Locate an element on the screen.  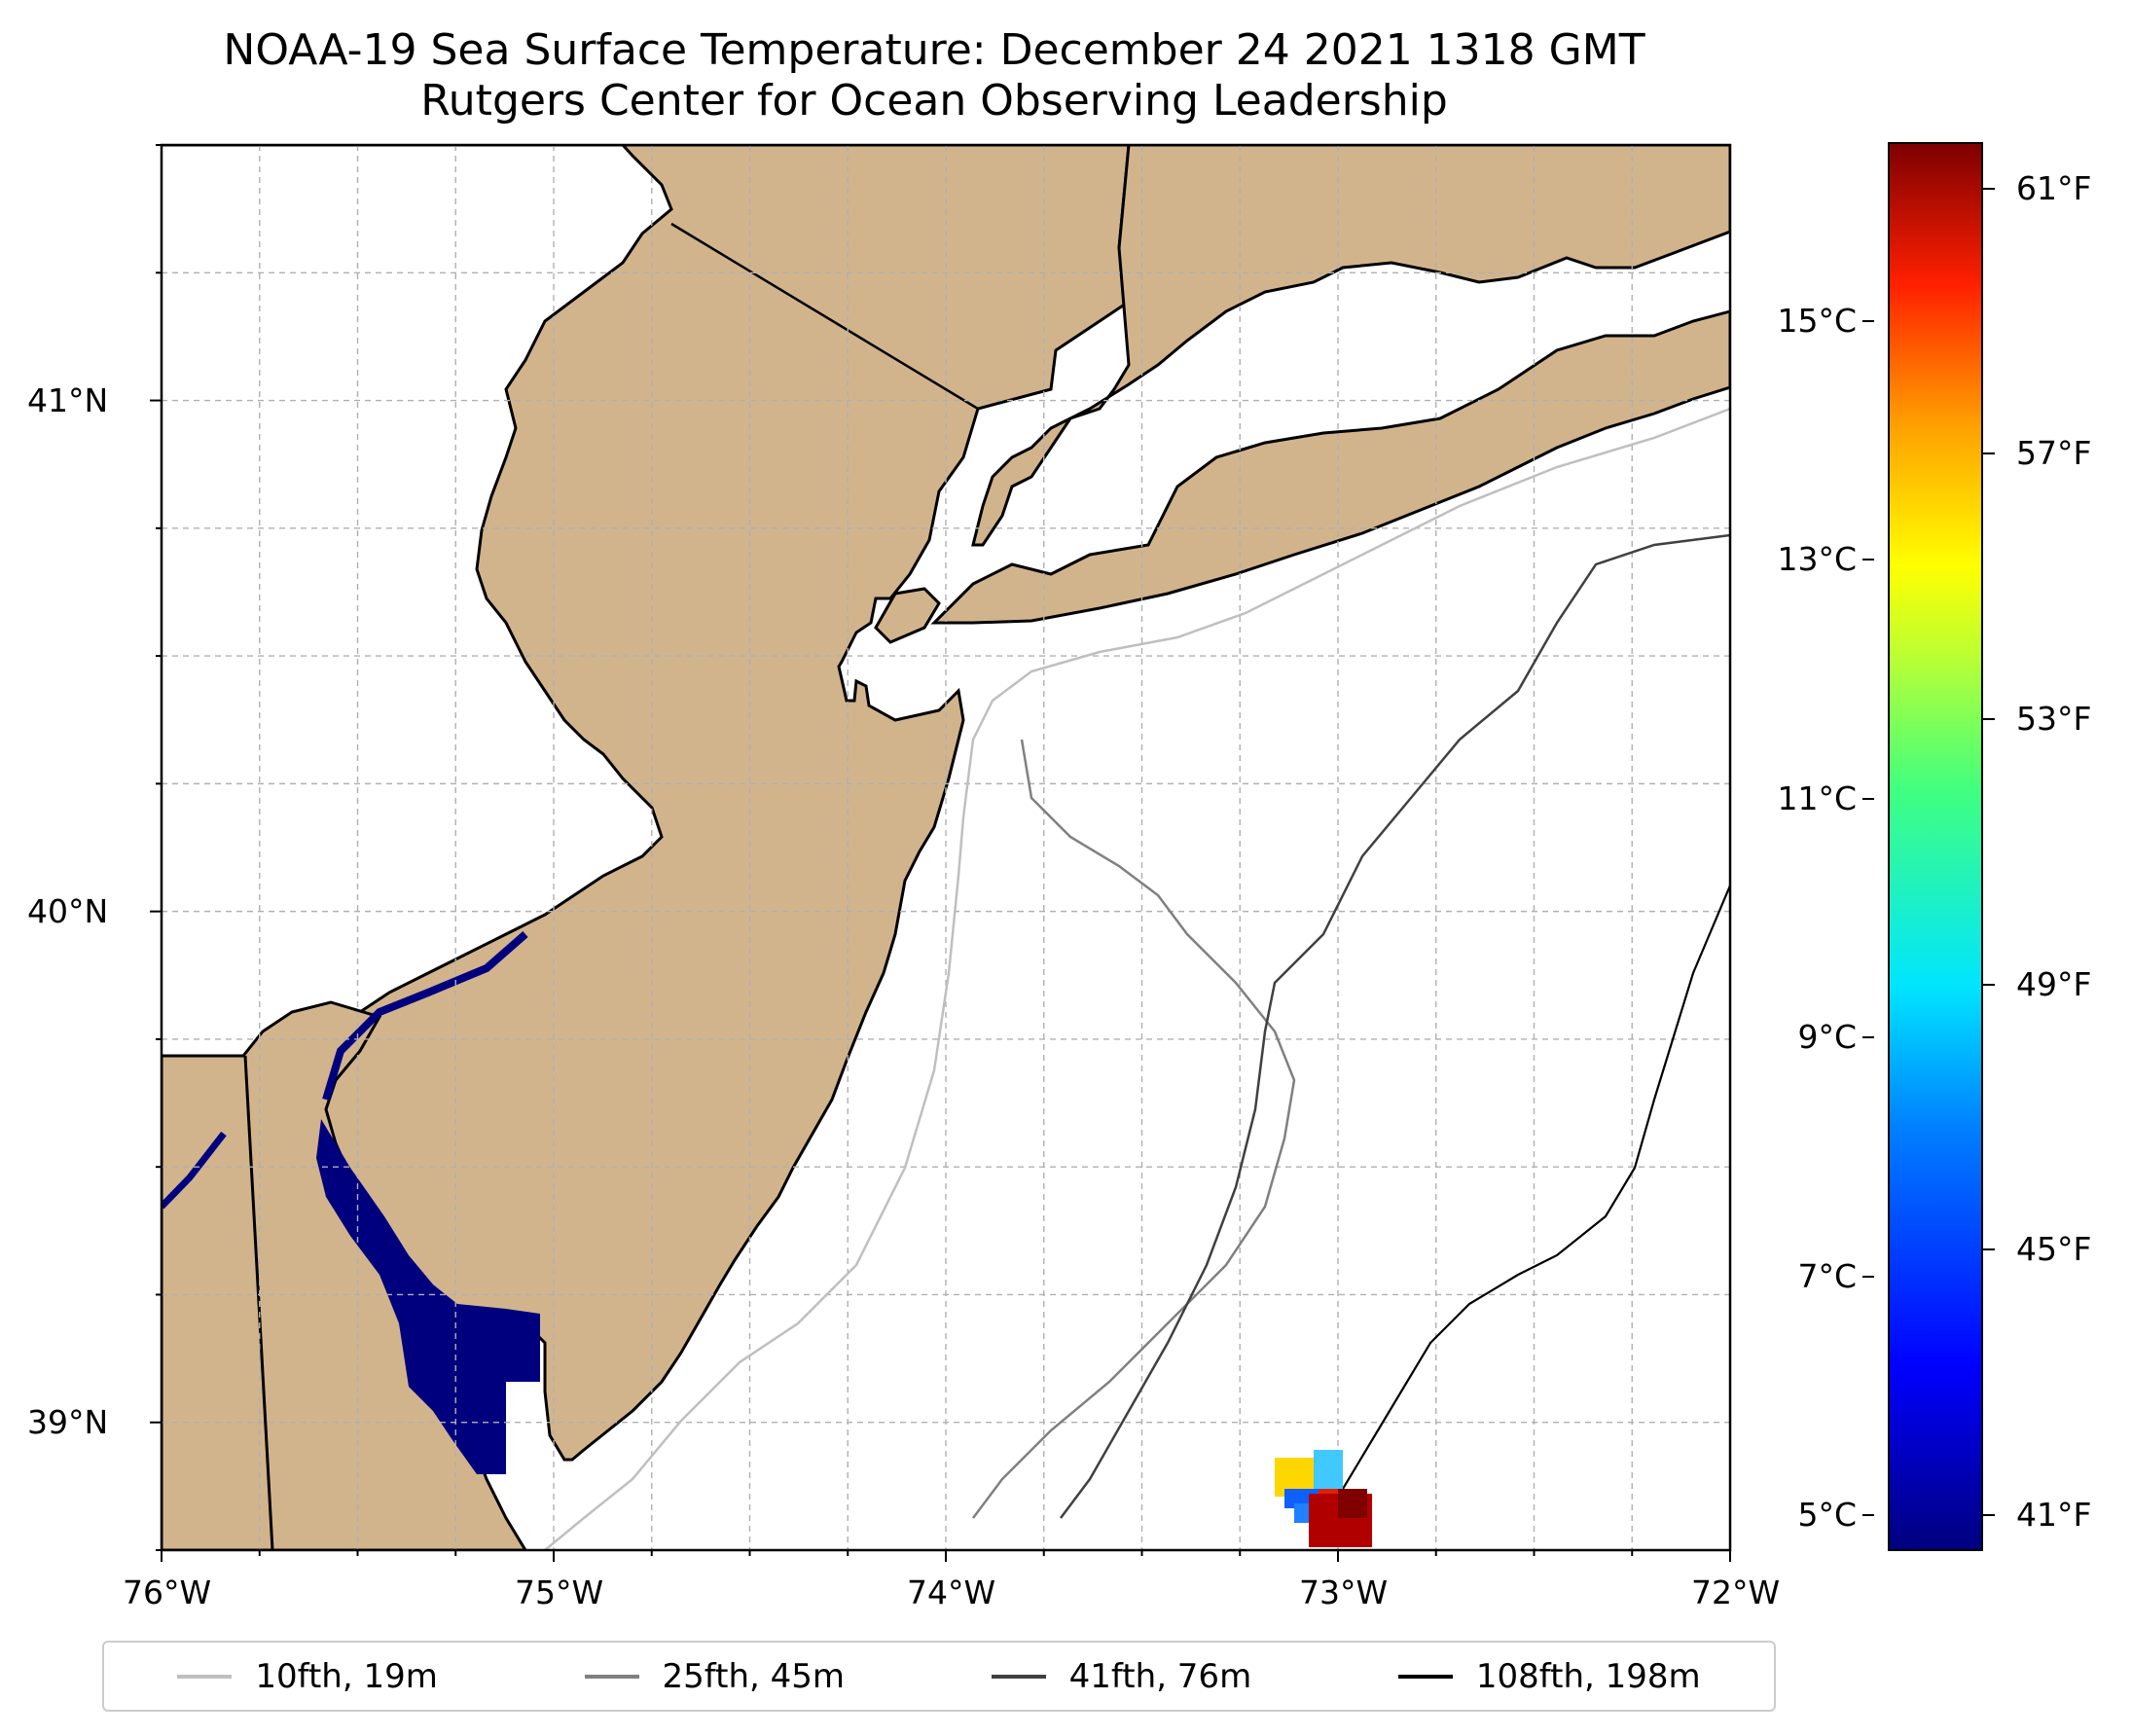
legend-label: 25fth, 45m is located at coordinates (754, 1676).